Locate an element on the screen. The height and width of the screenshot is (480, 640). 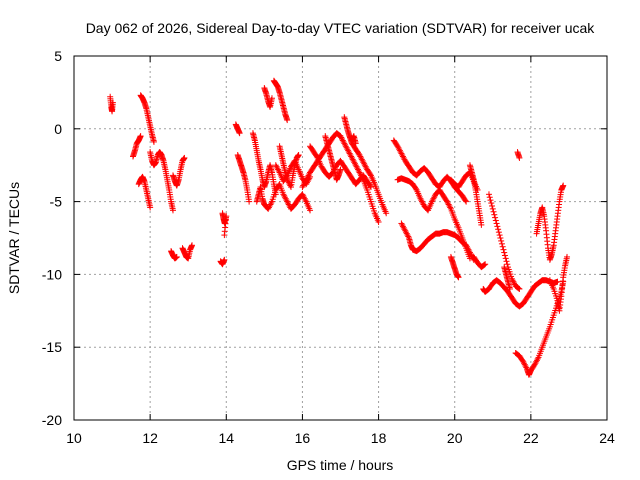
x-axis-label: GPS time / hours is located at coordinates (340, 465).